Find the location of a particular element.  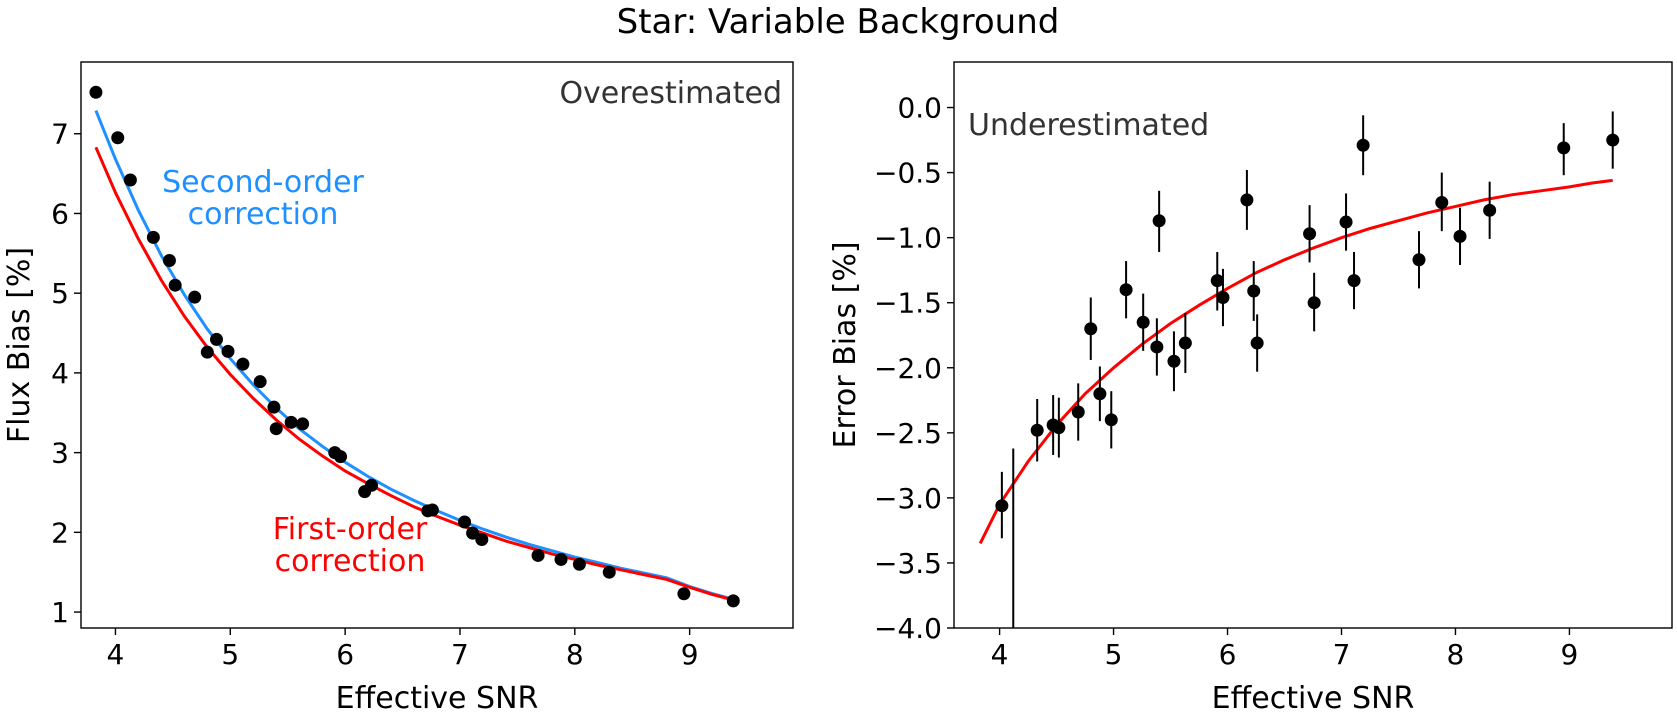

flux-bias-y-tick-label: 1 is located at coordinates (60, 612).